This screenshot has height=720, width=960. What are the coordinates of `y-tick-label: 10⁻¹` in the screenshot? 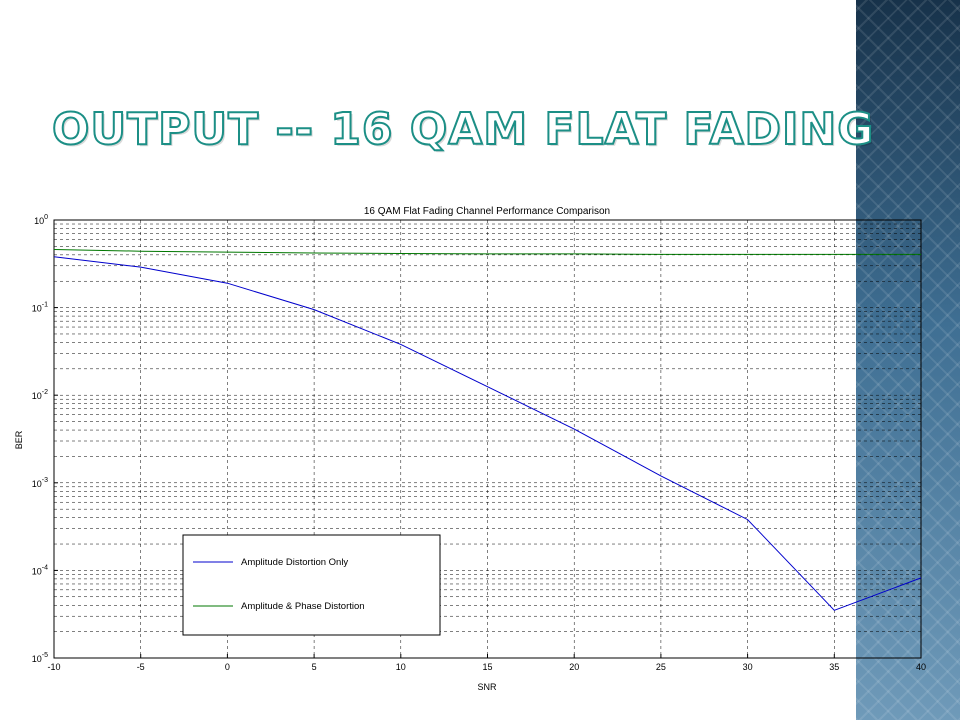 It's located at (40, 308).